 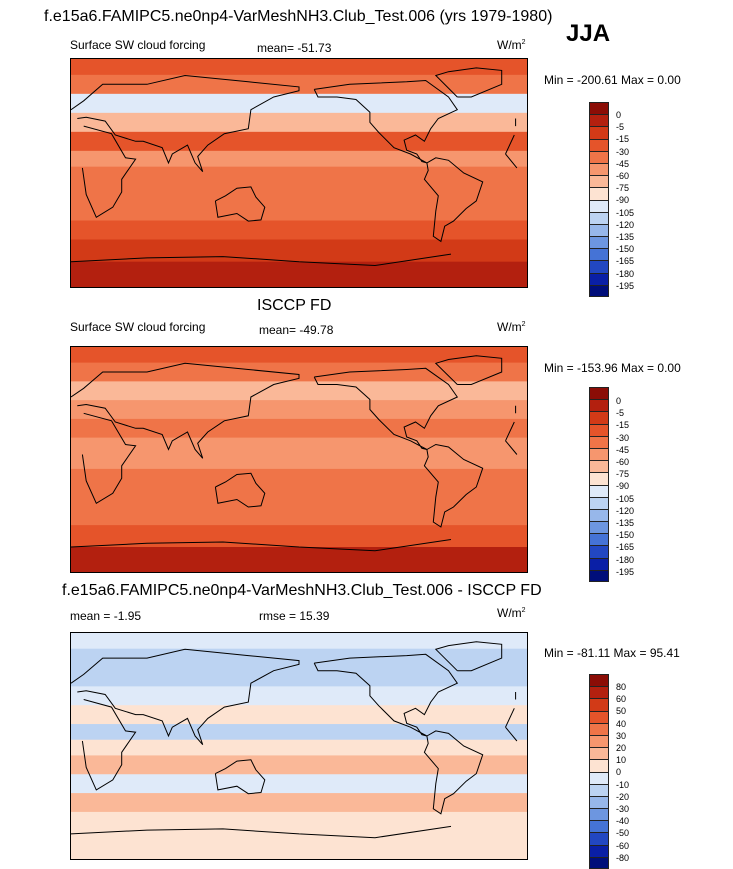 What do you see at coordinates (612, 368) in the screenshot?
I see `minmax-label: Min = -153.96 Max = 0.00` at bounding box center [612, 368].